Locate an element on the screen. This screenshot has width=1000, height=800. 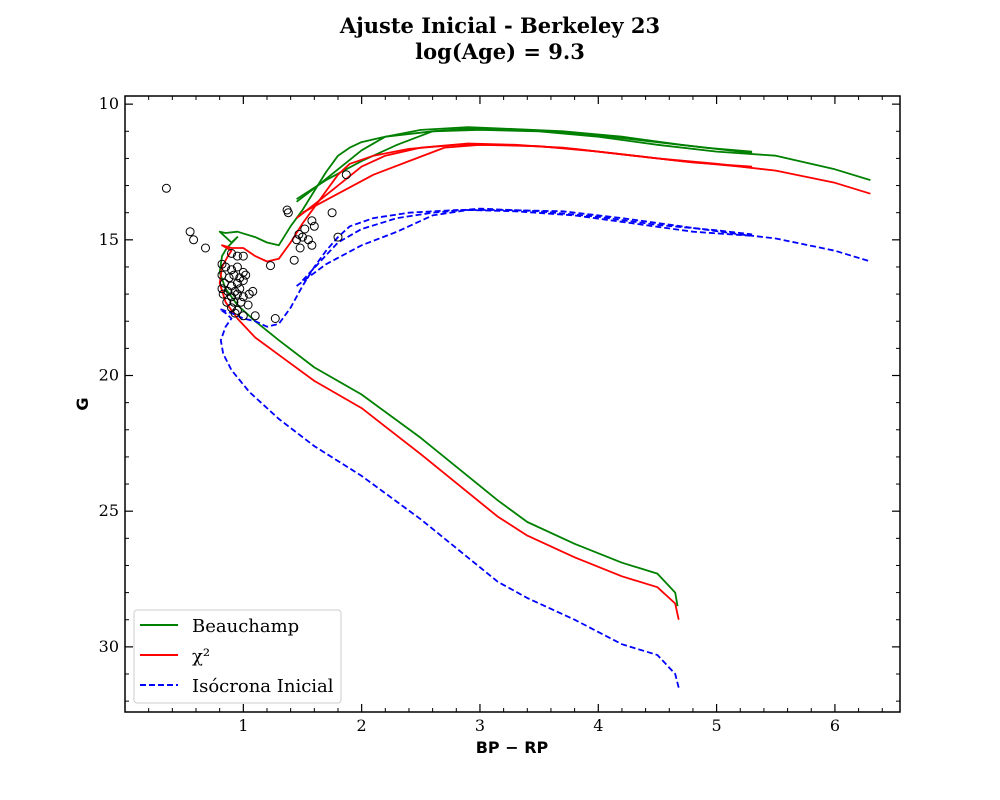
legend-label-isocrona-inicial: Isócrona Inicial is located at coordinates (263, 686).